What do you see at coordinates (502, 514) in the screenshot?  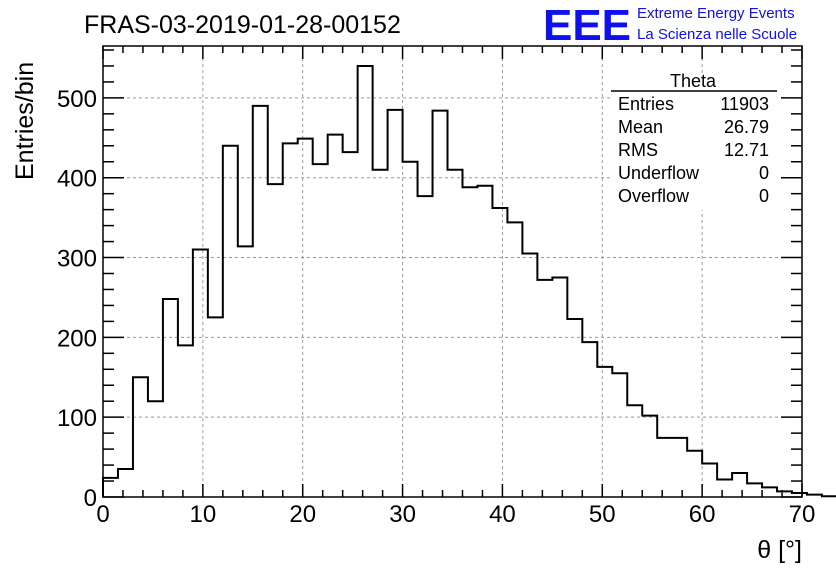 I see `x-tick-label: 40` at bounding box center [502, 514].